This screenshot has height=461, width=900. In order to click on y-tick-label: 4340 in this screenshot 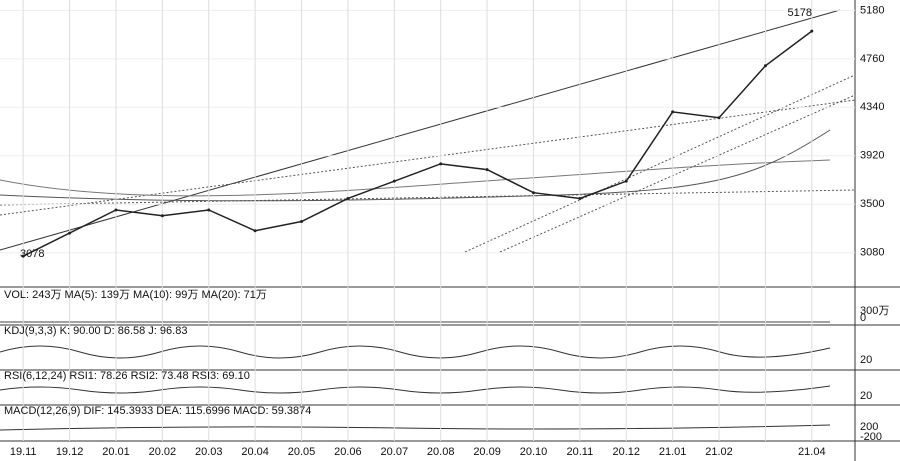, I will do `click(872, 107)`.